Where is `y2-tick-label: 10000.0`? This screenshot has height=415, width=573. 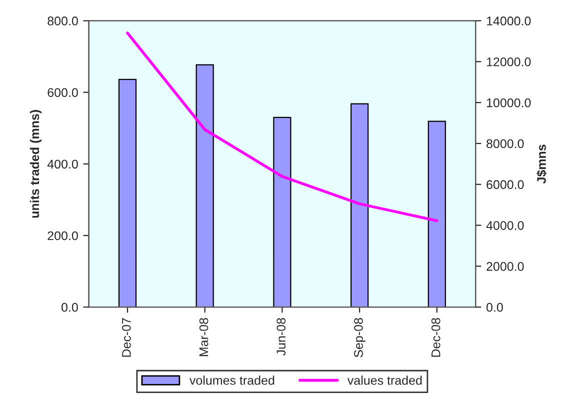
y2-tick-label: 10000.0 is located at coordinates (508, 103).